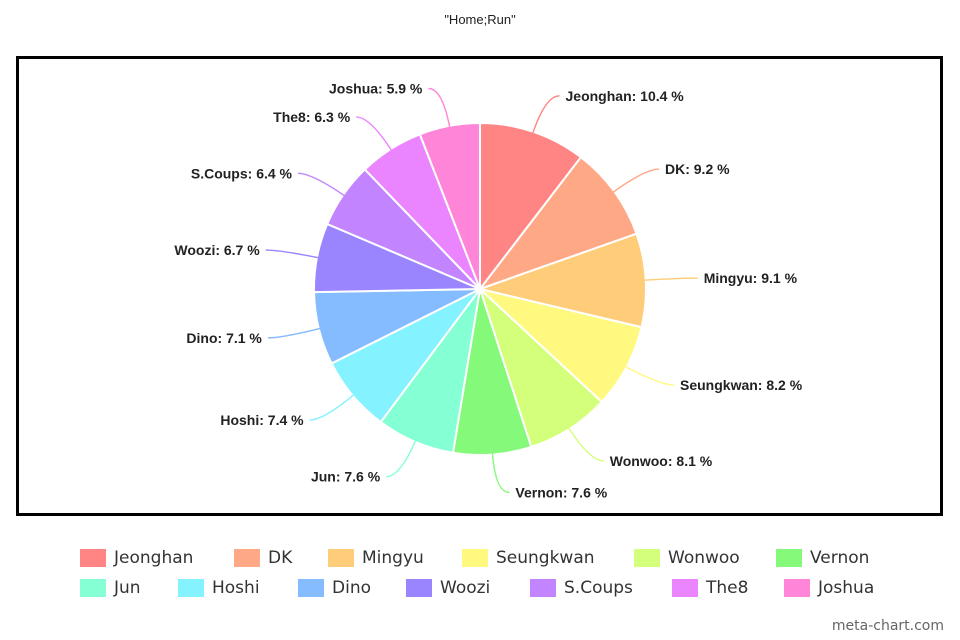 This screenshot has width=960, height=640. I want to click on legend-label: Dino, so click(351, 588).